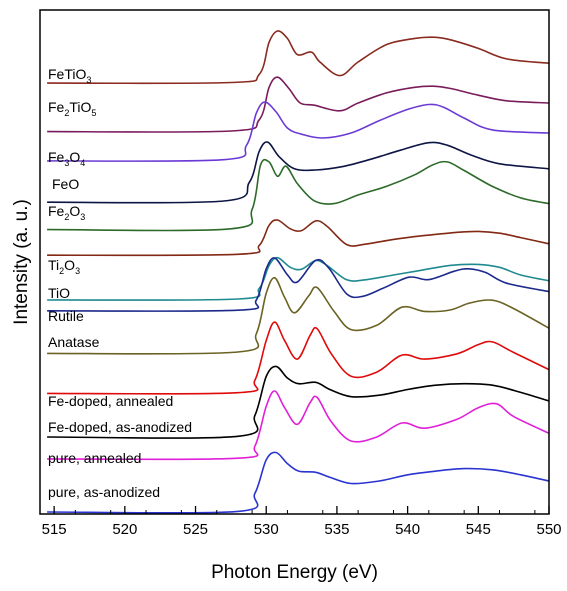  Describe the element at coordinates (407, 529) in the screenshot. I see `x-tick-label: 540` at that location.